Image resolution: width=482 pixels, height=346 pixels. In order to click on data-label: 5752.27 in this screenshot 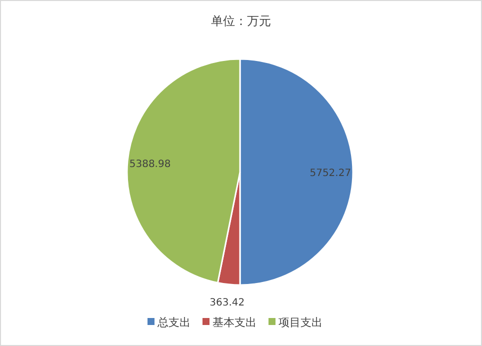, I will do `click(331, 173)`.